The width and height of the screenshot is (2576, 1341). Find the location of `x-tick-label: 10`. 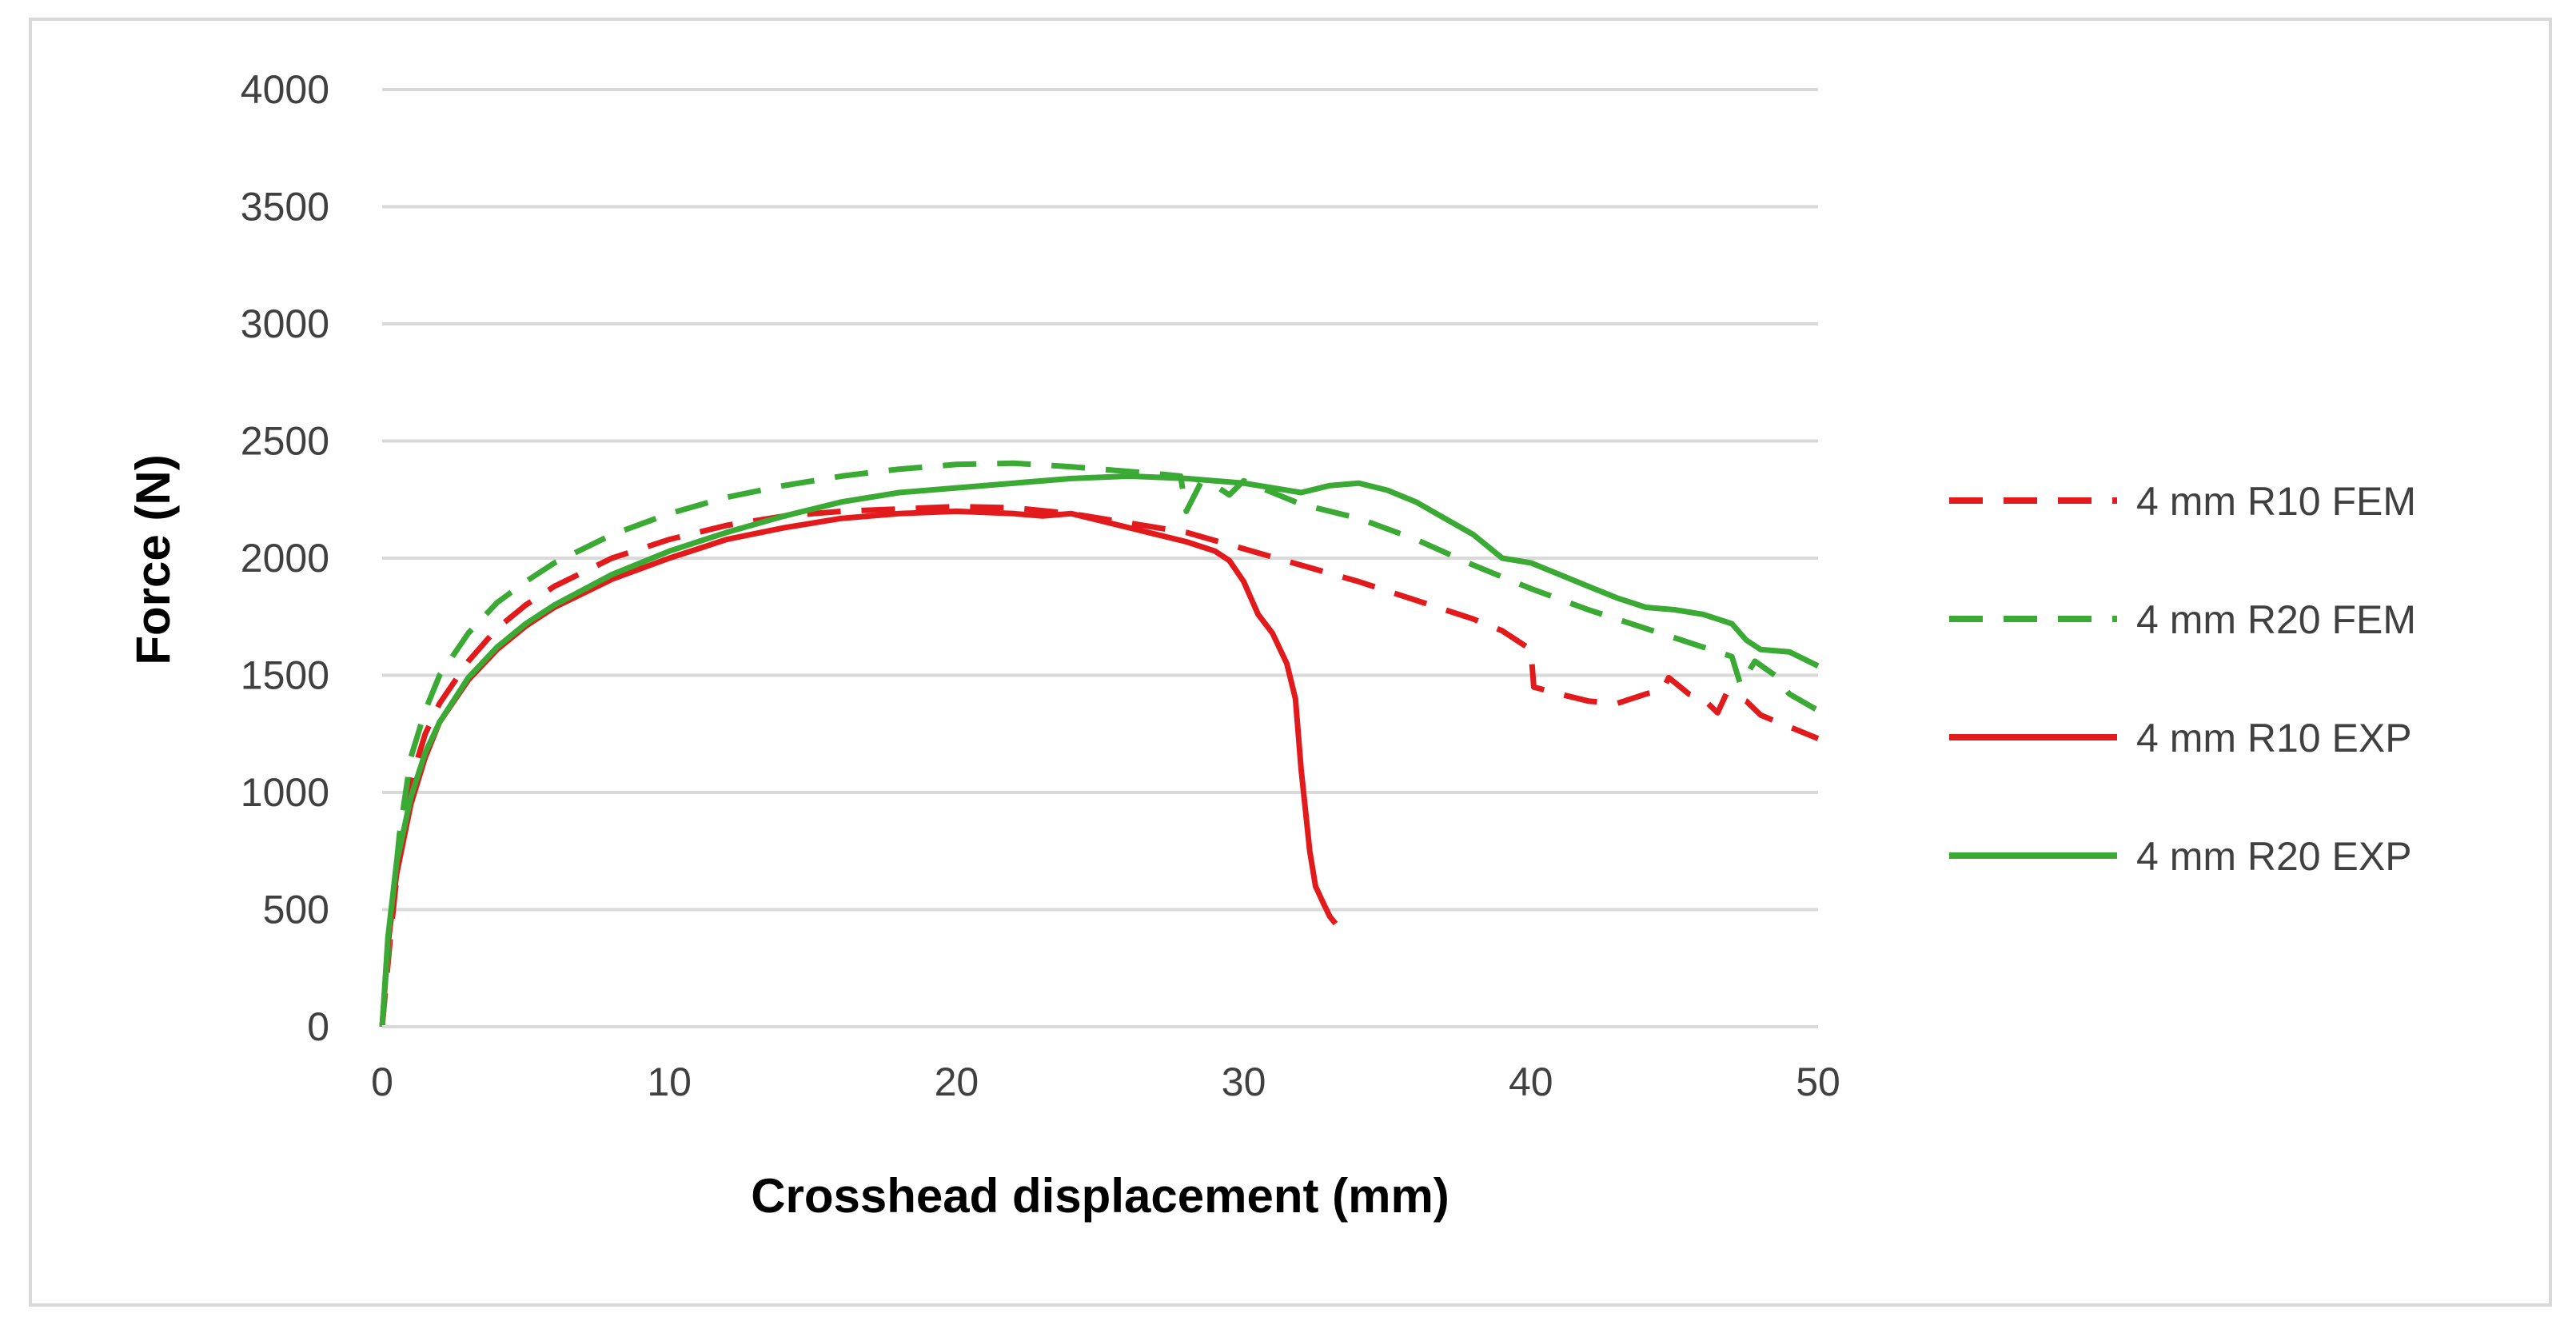

x-tick-label: 10 is located at coordinates (669, 1082).